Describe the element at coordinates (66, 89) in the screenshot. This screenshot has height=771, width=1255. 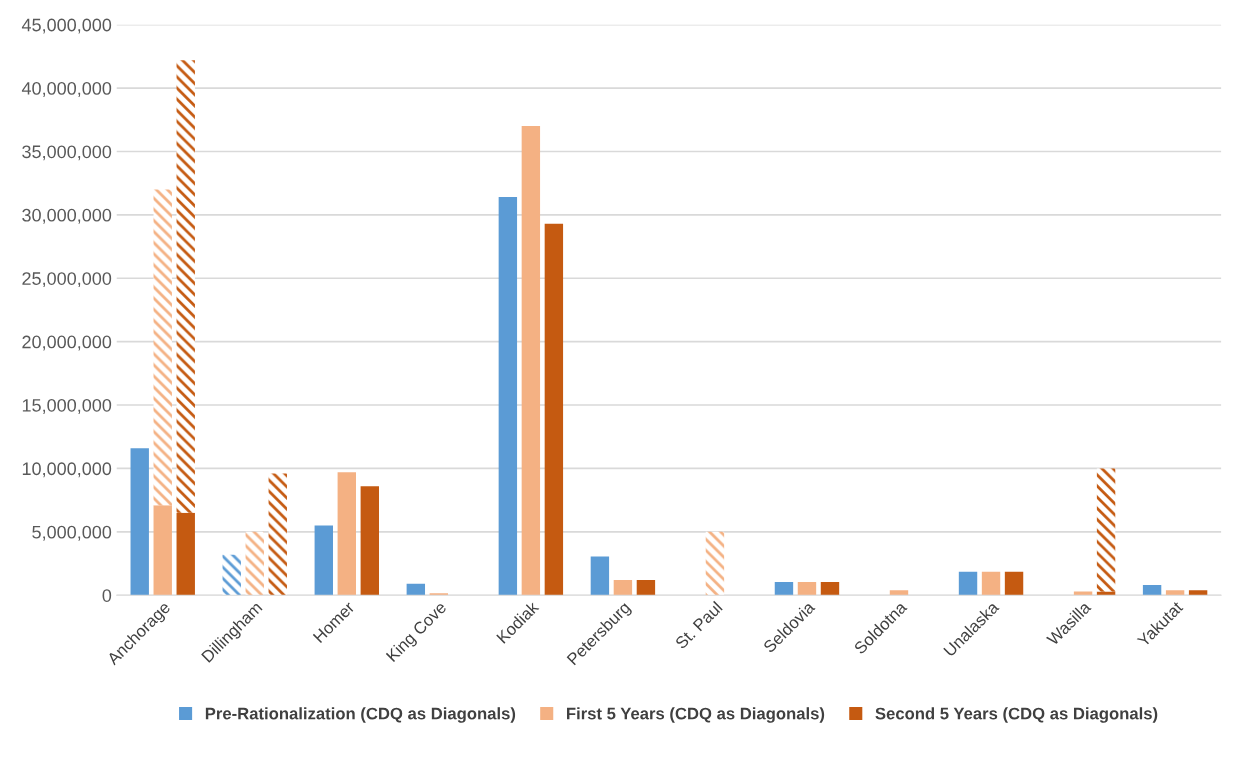
I see `y-tick-label: 40,000,000` at that location.